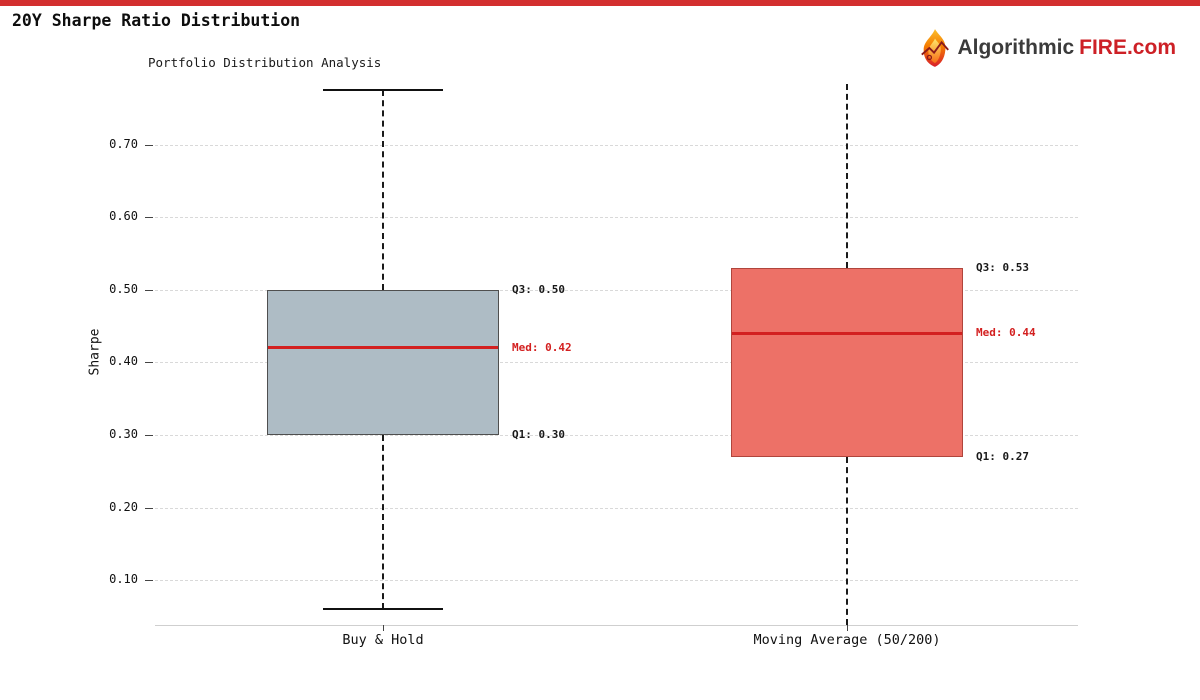  What do you see at coordinates (1002, 456) in the screenshot?
I see `annotation-q1: Q1: 0.27` at bounding box center [1002, 456].